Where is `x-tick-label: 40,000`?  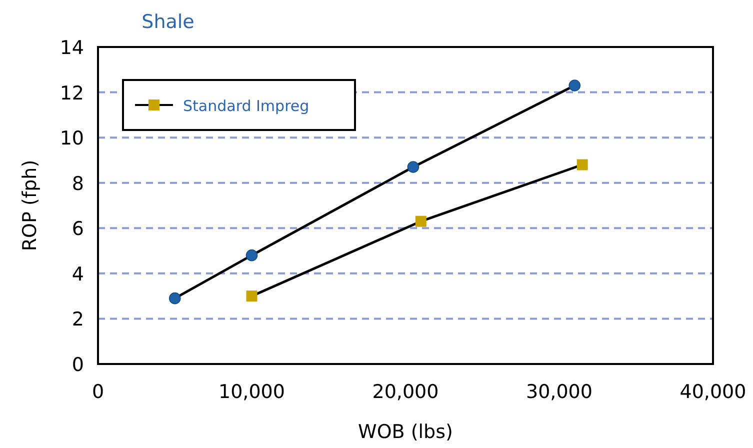
x-tick-label: 40,000 is located at coordinates (713, 392).